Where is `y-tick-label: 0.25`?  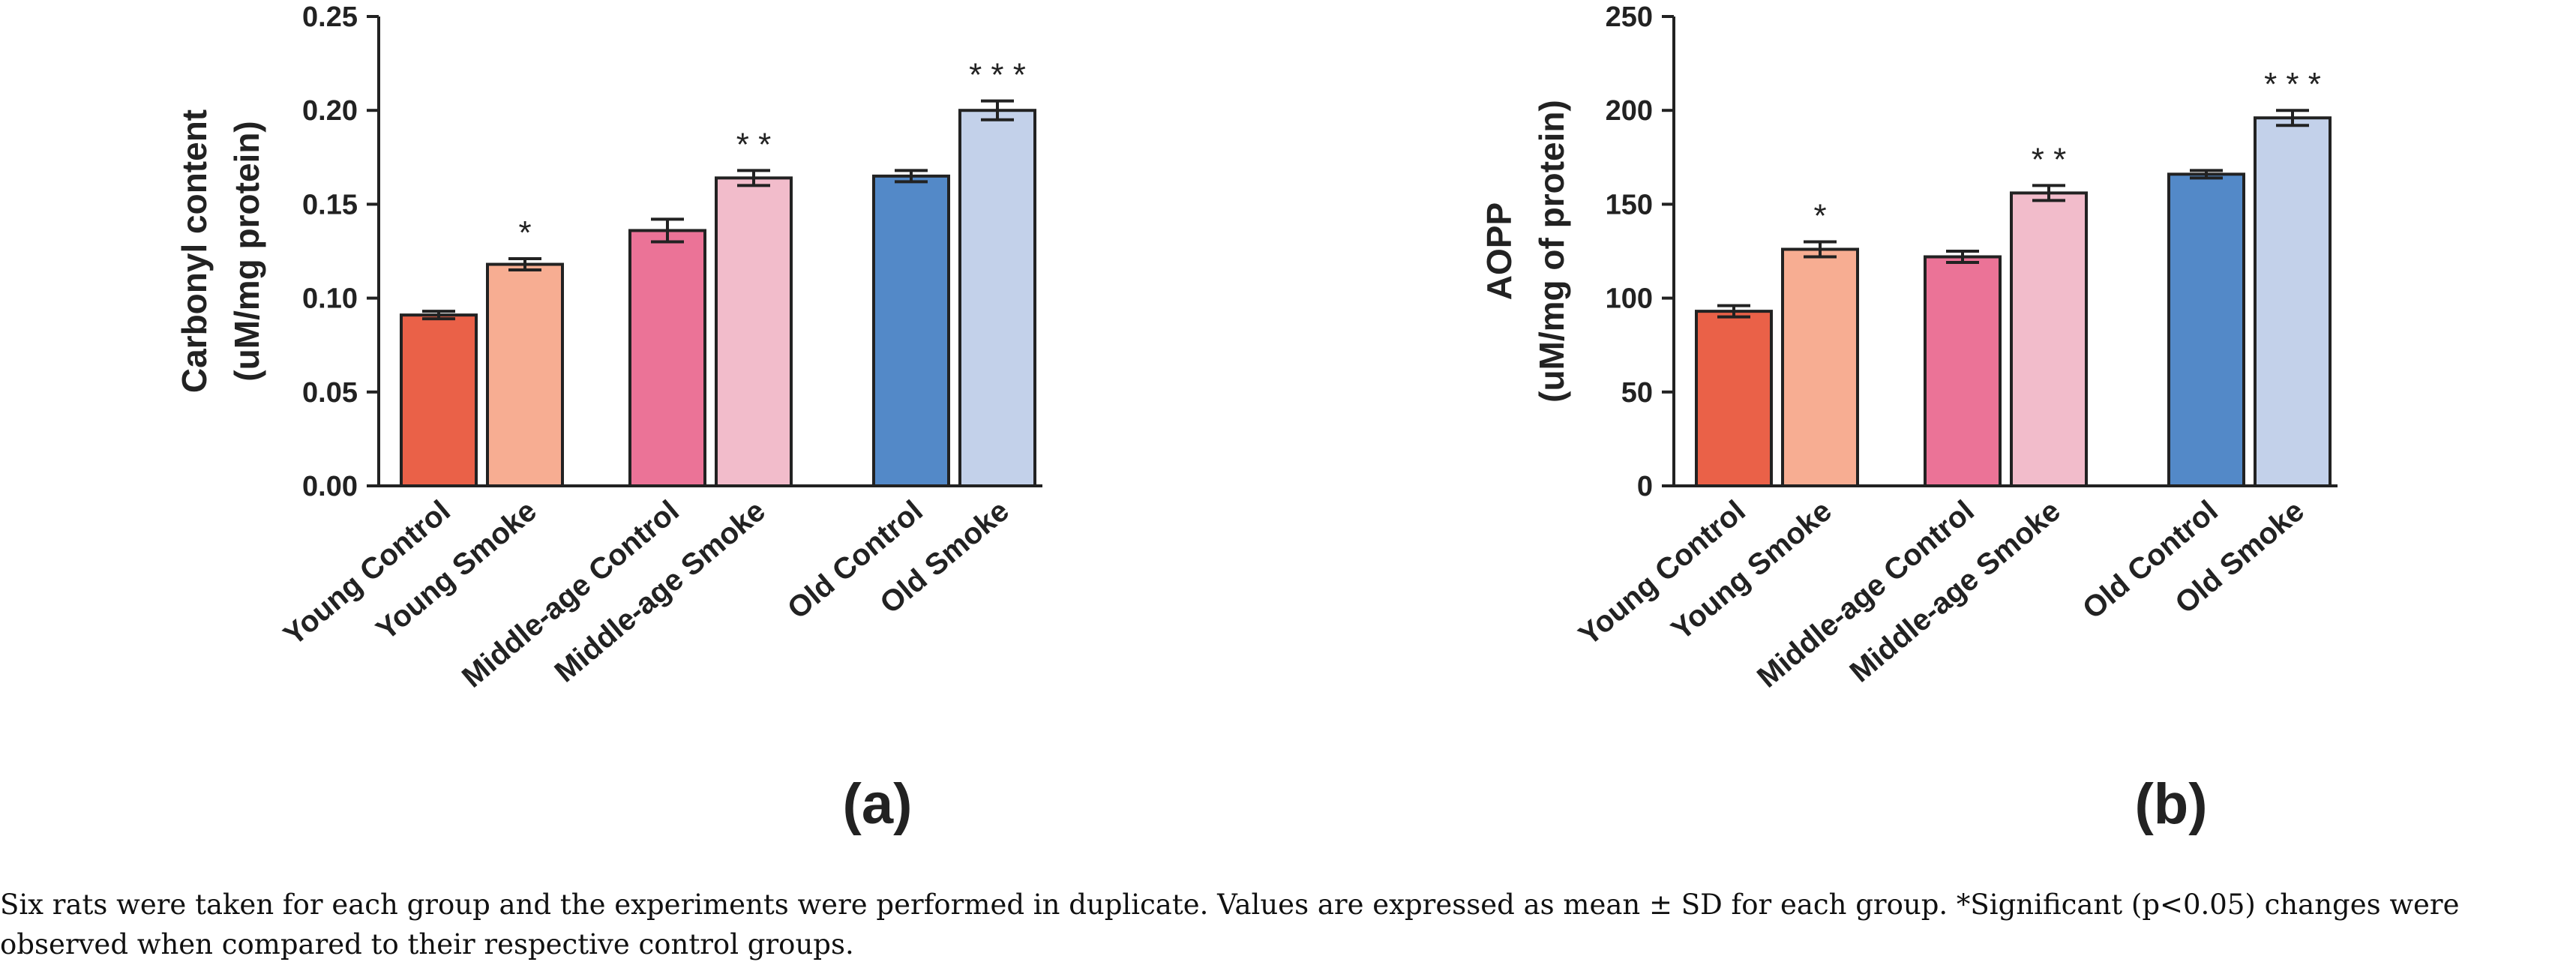
y-tick-label: 0.25 is located at coordinates (330, 17).